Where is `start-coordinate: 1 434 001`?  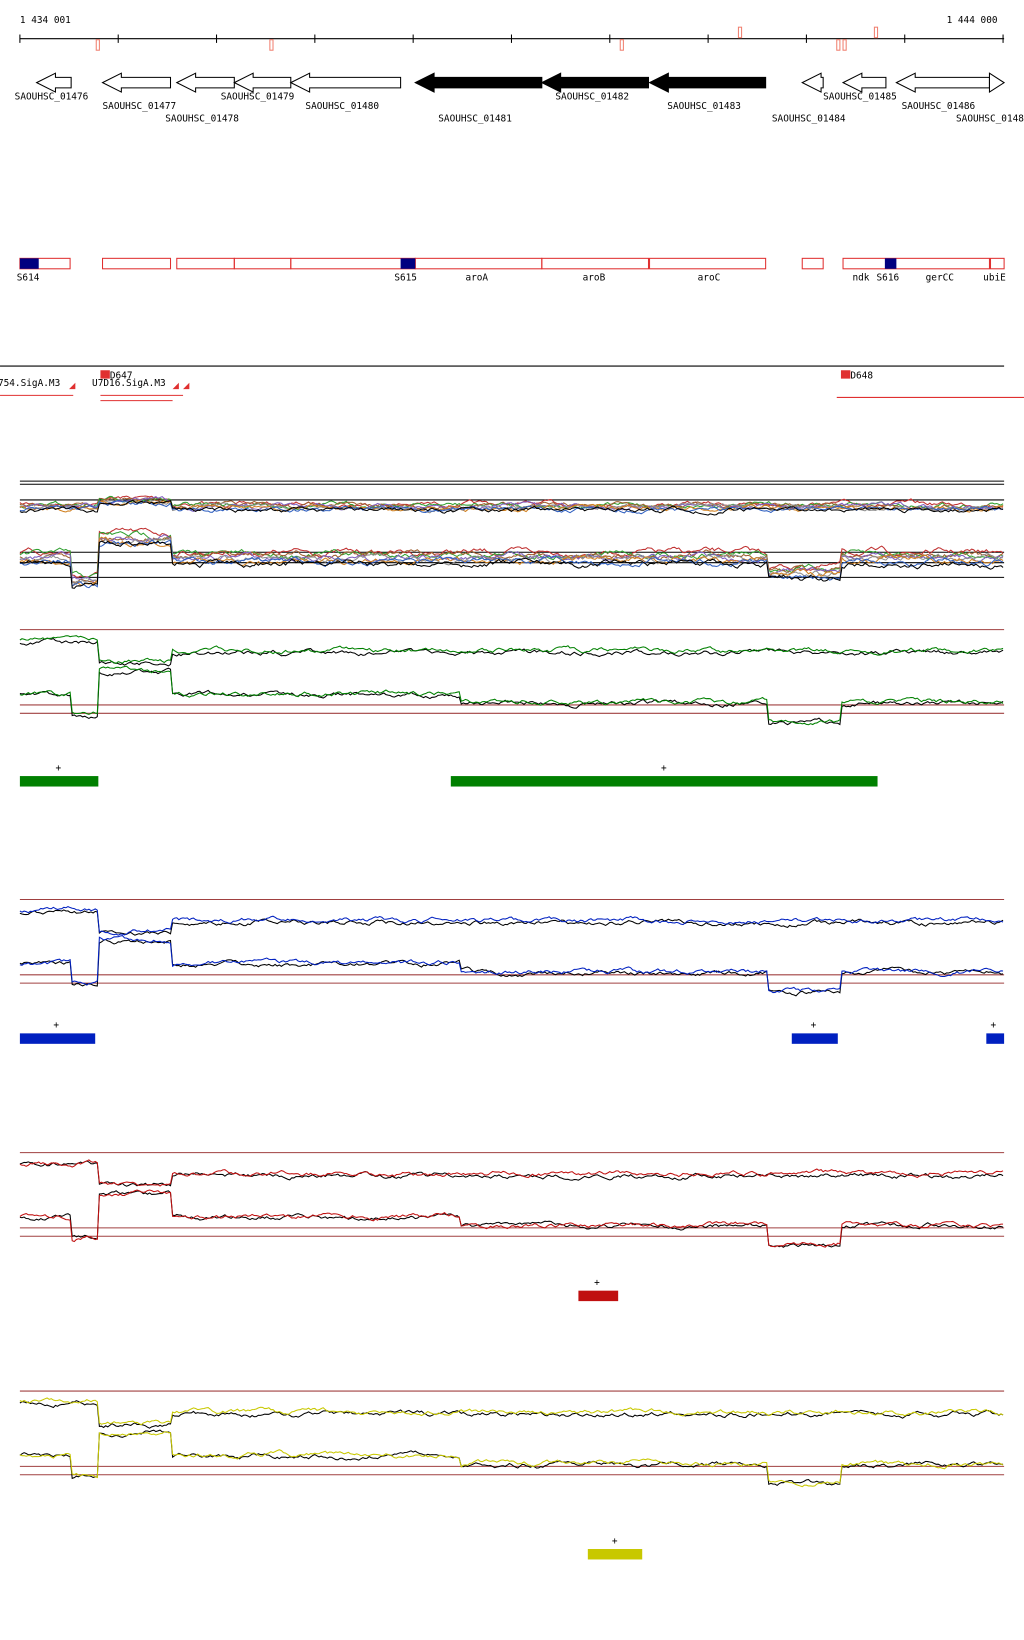
start-coordinate: 1 434 001 is located at coordinates (45, 20).